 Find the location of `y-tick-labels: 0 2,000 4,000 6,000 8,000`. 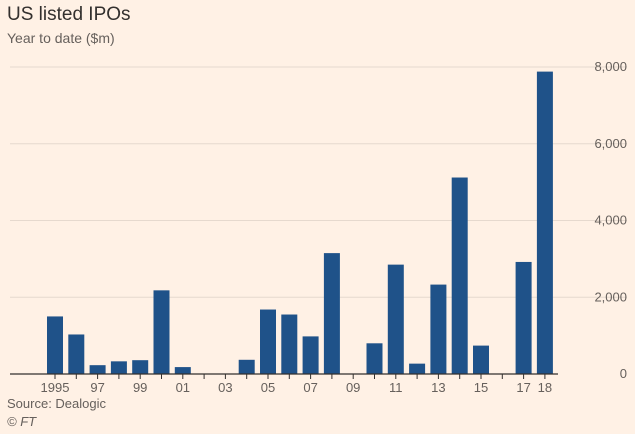

y-tick-labels: 0 2,000 4,000 6,000 8,000 is located at coordinates (610, 220).